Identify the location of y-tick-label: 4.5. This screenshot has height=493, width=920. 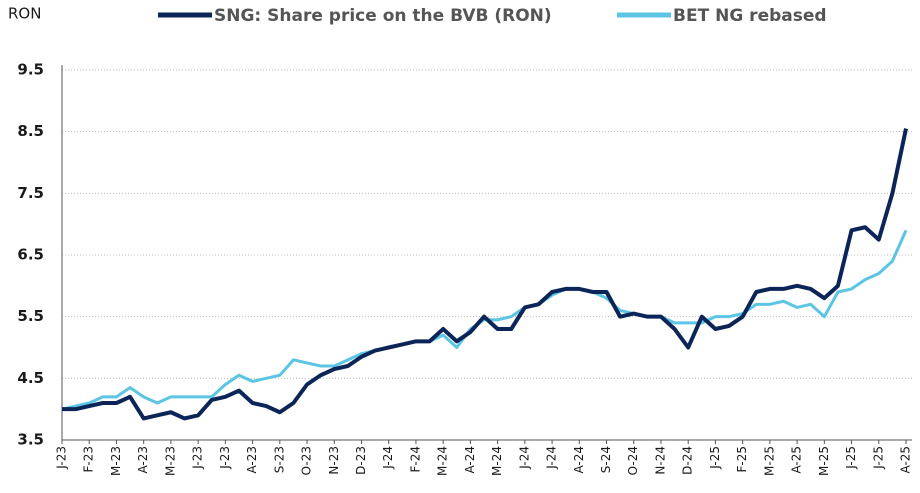
(30, 378).